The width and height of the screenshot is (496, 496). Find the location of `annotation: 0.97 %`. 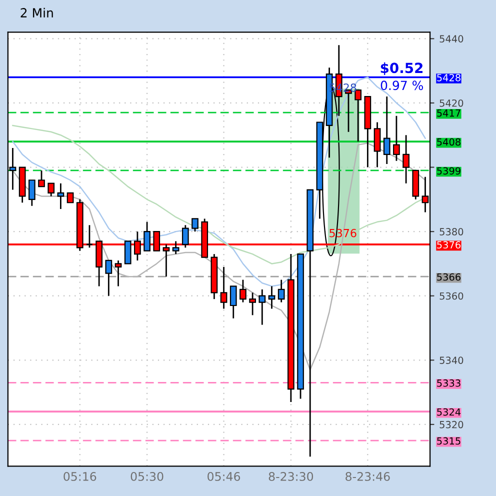

annotation: 0.97 % is located at coordinates (402, 85).